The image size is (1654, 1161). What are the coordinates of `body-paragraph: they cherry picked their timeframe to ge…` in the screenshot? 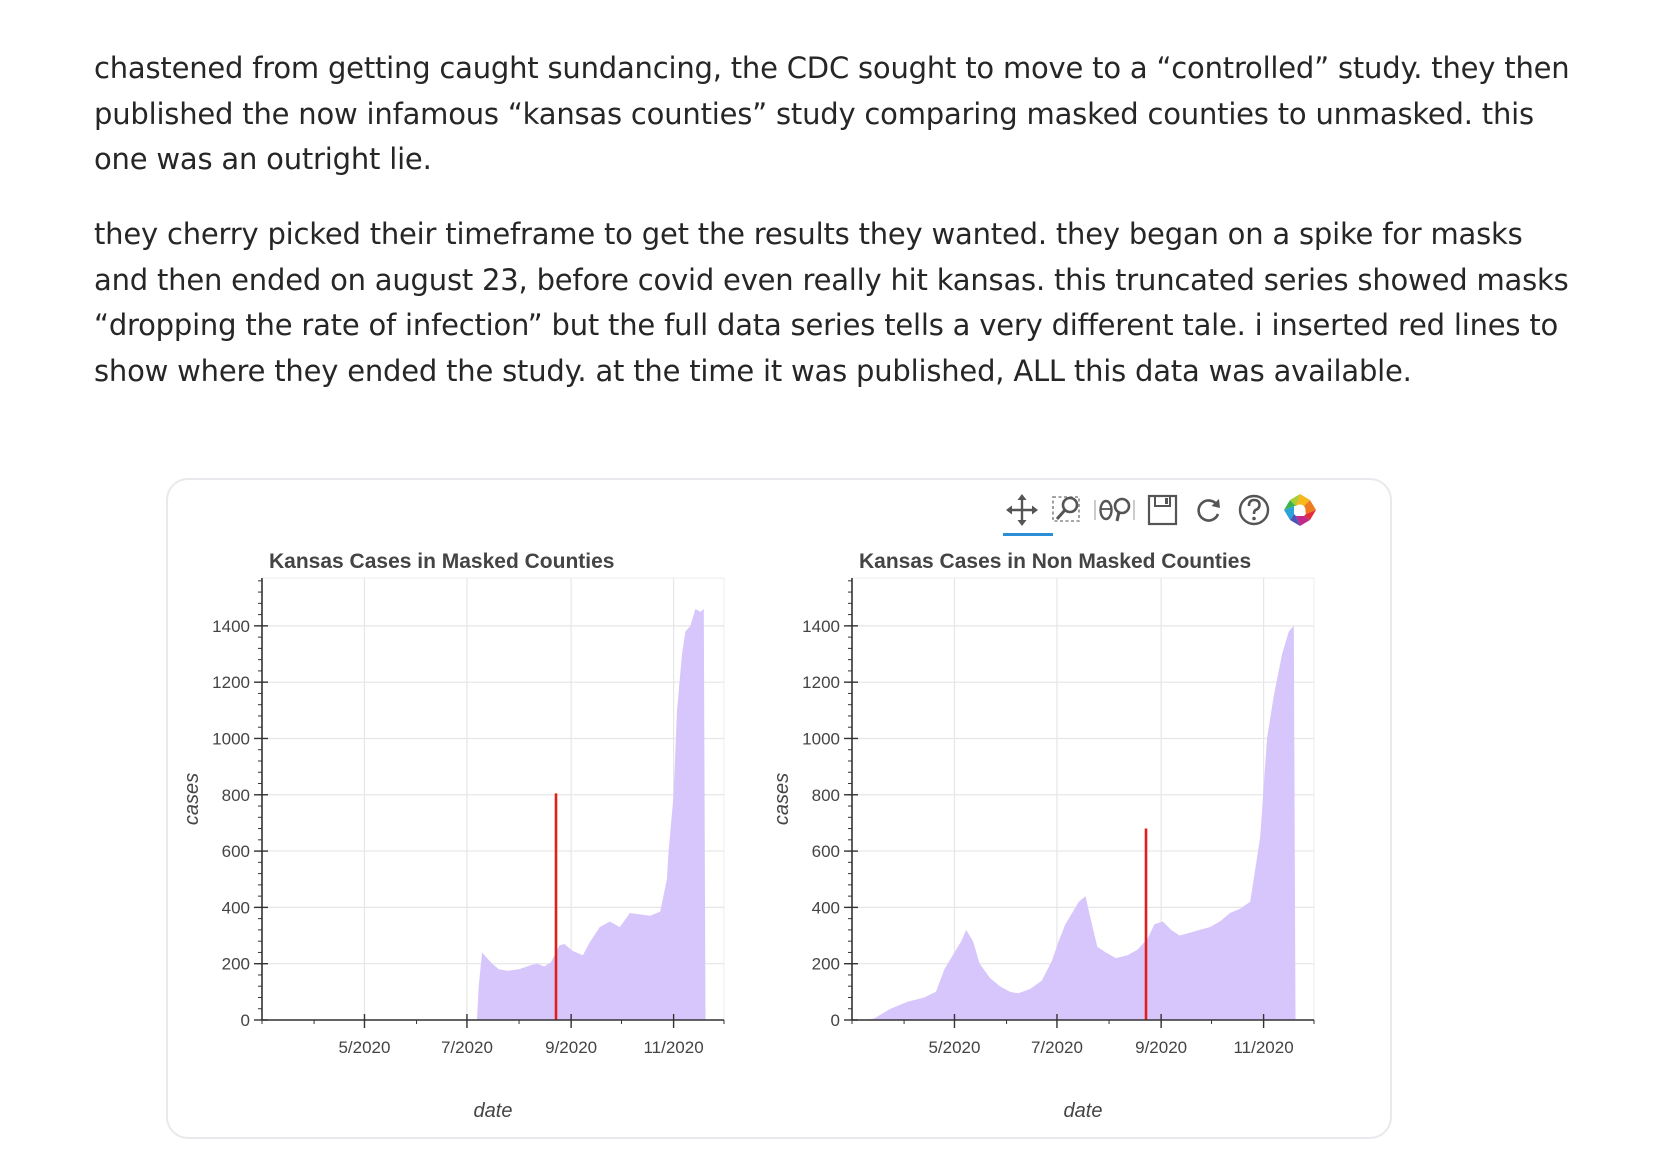 It's located at (831, 302).